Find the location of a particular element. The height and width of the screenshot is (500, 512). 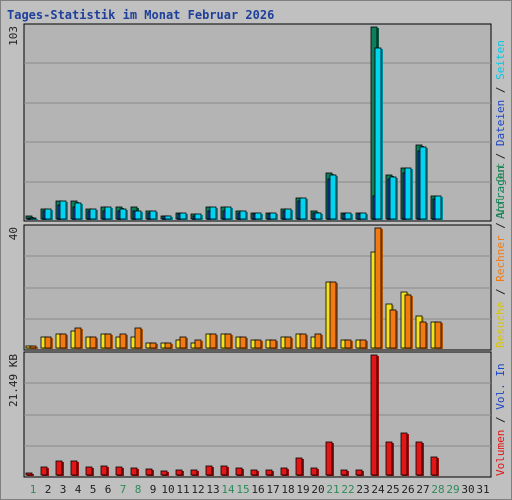

legend-entry: Seiten is located at coordinates (500, 60).